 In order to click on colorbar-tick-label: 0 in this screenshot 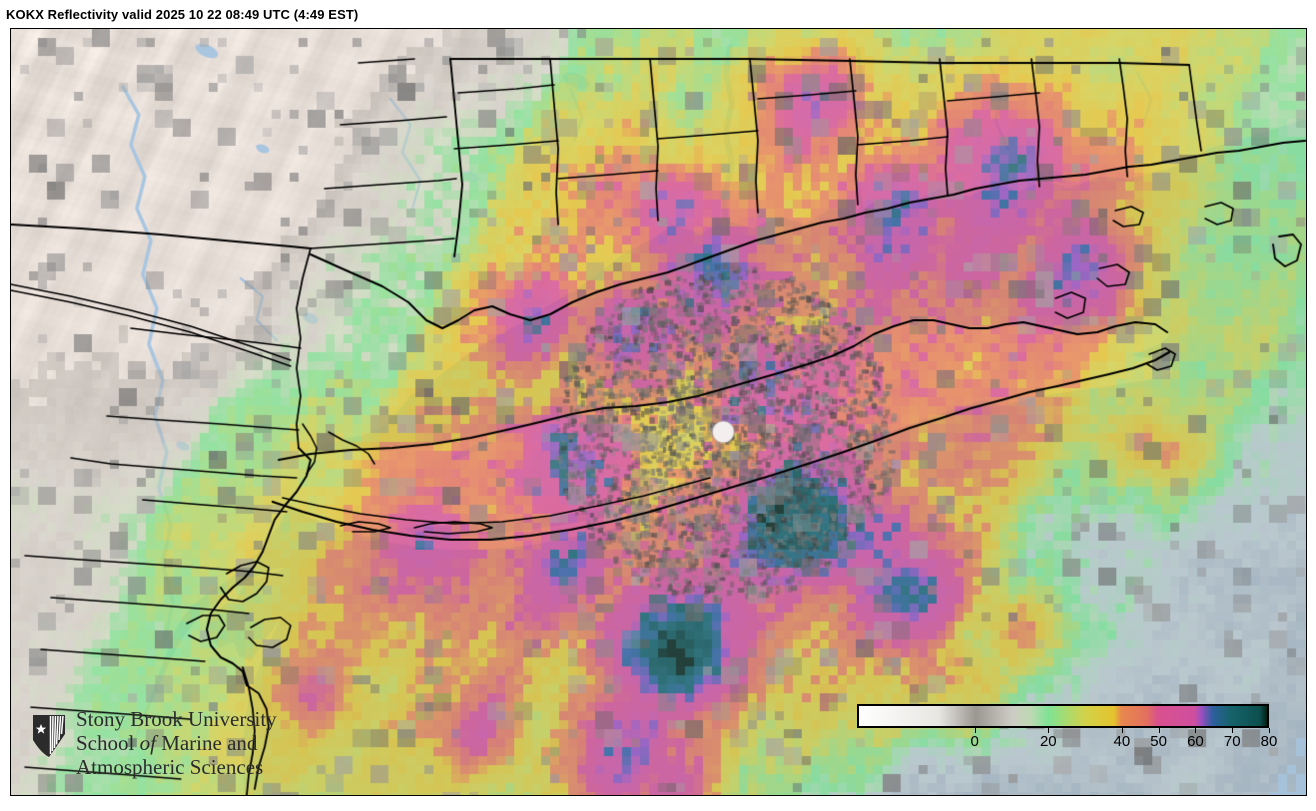, I will do `click(974, 741)`.